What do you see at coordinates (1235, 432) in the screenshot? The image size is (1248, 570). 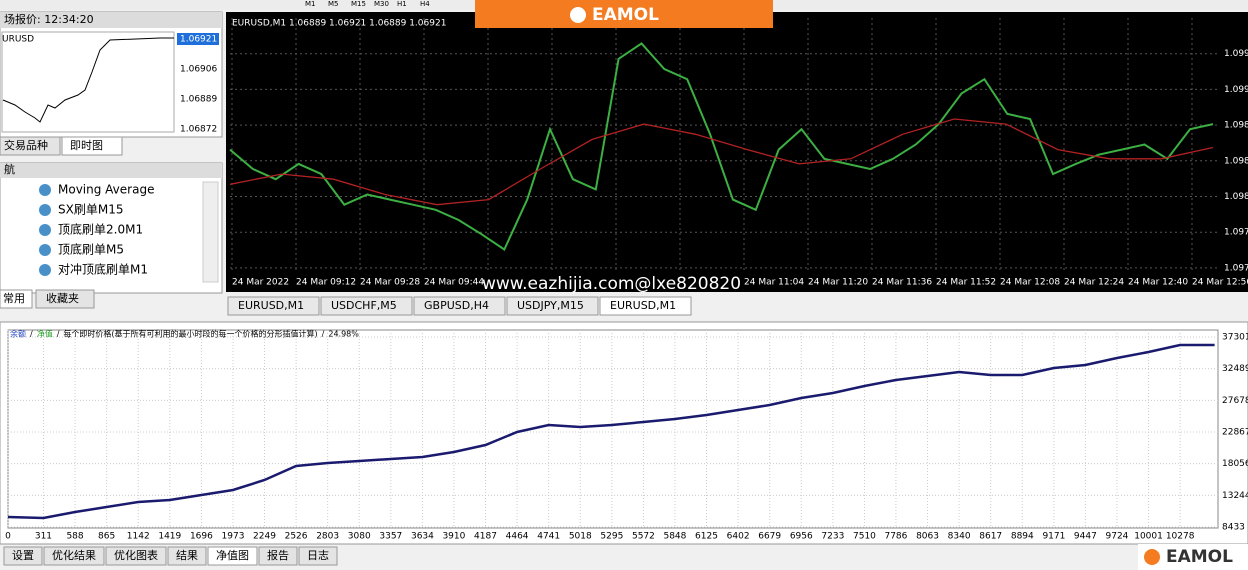 I see `y-tick-label: 22867` at bounding box center [1235, 432].